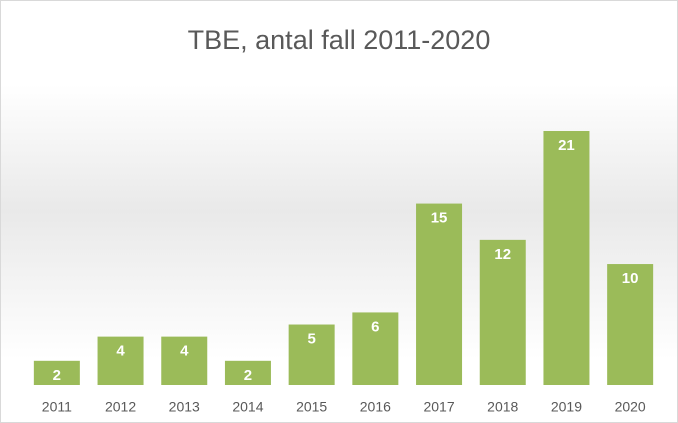 The height and width of the screenshot is (423, 678). I want to click on data-label: 5, so click(311, 338).